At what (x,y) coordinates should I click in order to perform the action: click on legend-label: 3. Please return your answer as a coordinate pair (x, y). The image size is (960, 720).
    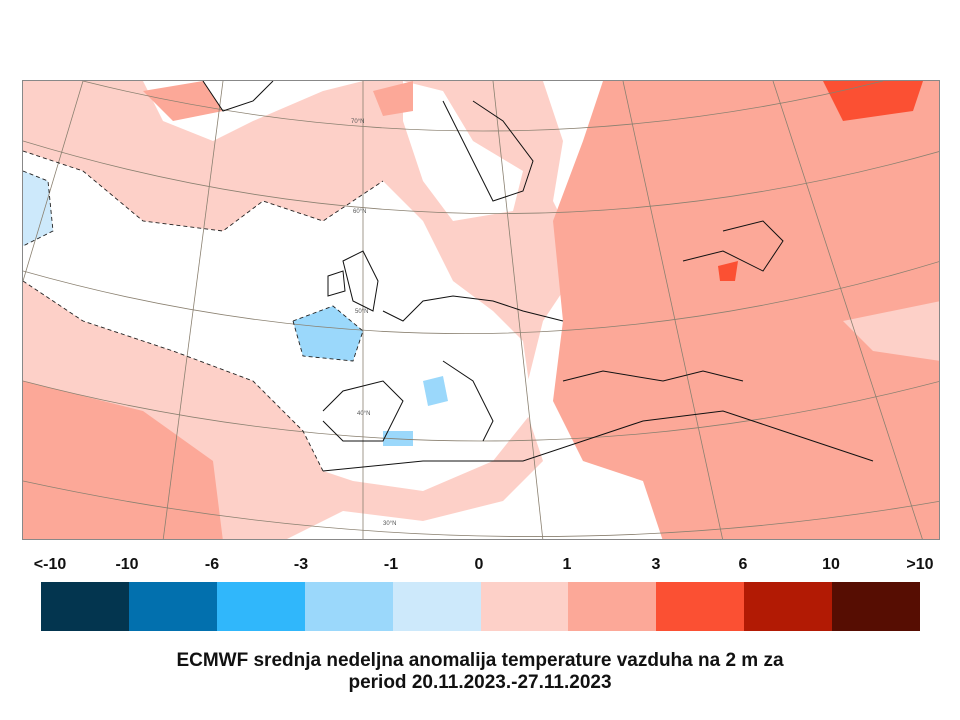
    Looking at the image, I should click on (656, 564).